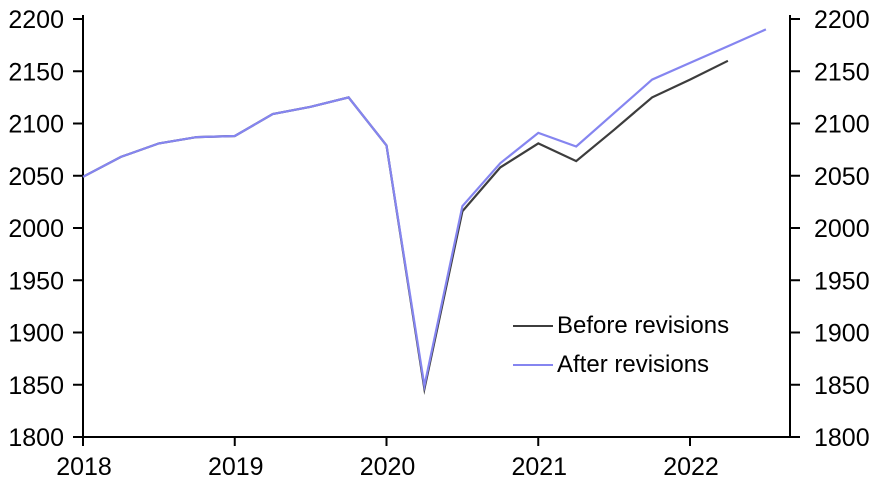 This screenshot has width=875, height=482. What do you see at coordinates (842, 334) in the screenshot?
I see `y-axis-right-tick-label: 1900` at bounding box center [842, 334].